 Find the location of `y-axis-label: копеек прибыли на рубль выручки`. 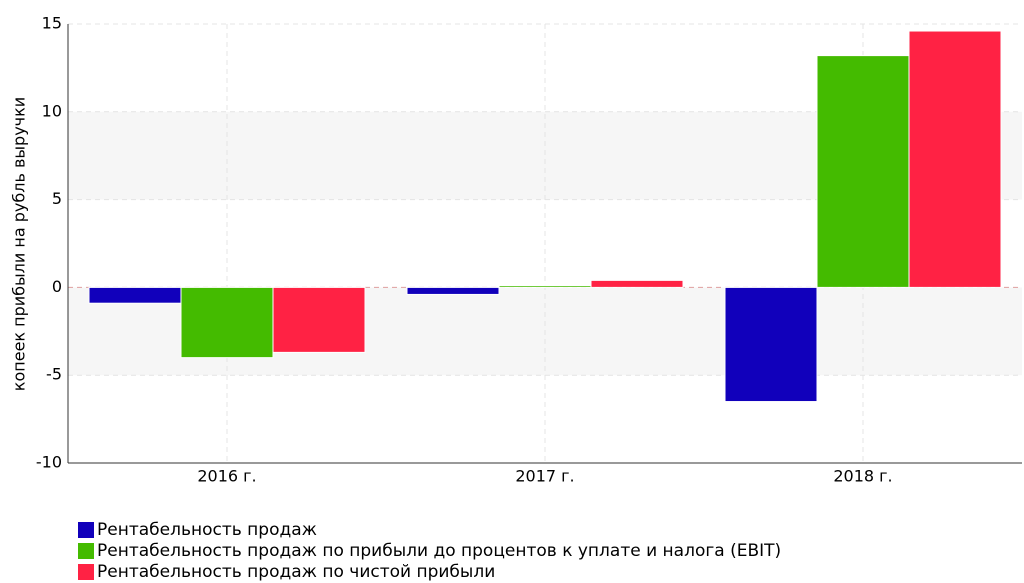

y-axis-label: копеек прибыли на рубль выручки is located at coordinates (19, 244).